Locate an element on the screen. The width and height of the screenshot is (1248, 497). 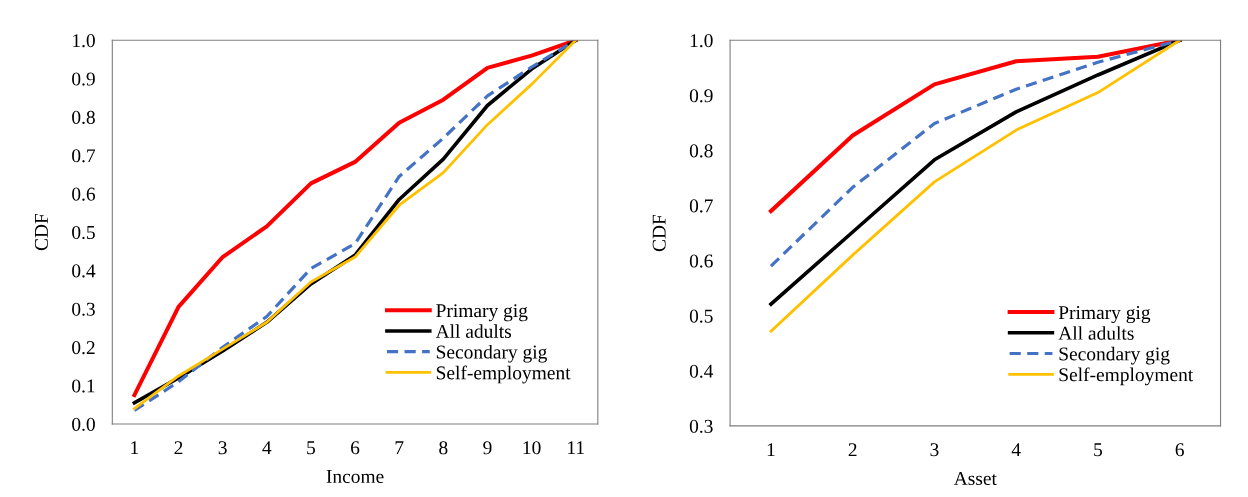
x-tick-label: 8 is located at coordinates (443, 448).